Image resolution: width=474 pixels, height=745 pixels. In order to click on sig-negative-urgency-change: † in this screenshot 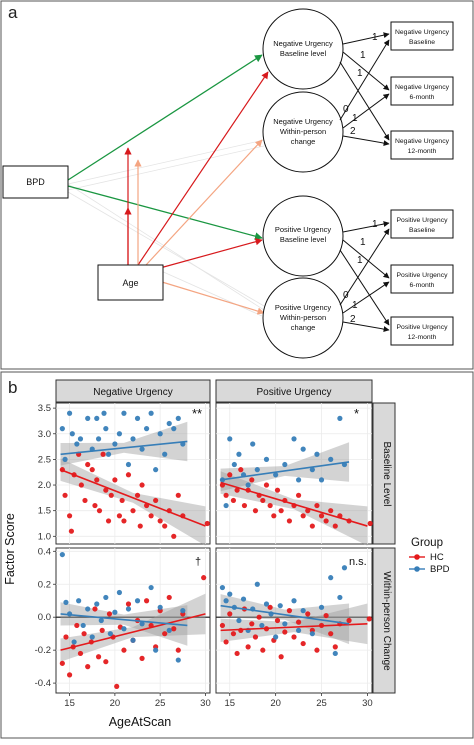, I will do `click(198, 562)`.